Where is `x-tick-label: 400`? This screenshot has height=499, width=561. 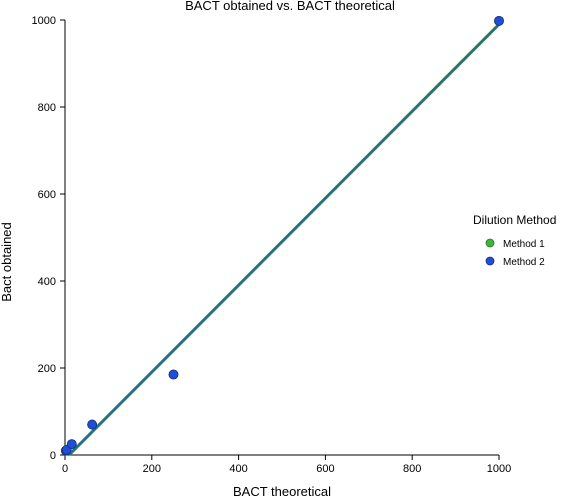
x-tick-label: 400 is located at coordinates (238, 469).